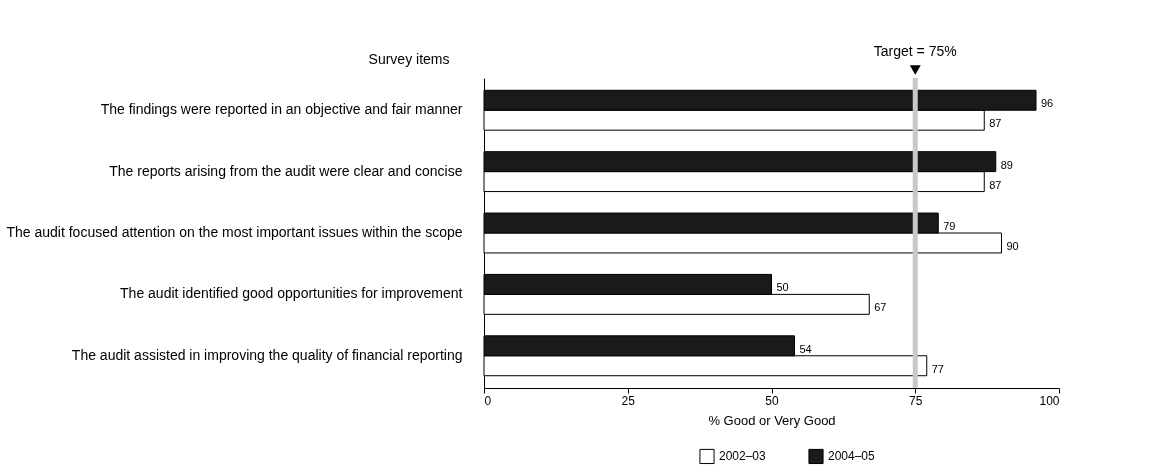 The height and width of the screenshot is (475, 1173). Describe the element at coordinates (1012, 245) in the screenshot. I see `data-label: 90` at that location.